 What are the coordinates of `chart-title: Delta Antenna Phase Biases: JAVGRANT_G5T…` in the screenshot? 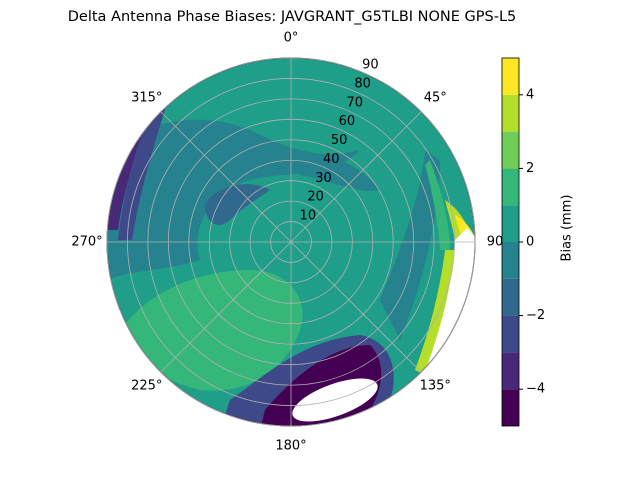 It's located at (292, 17).